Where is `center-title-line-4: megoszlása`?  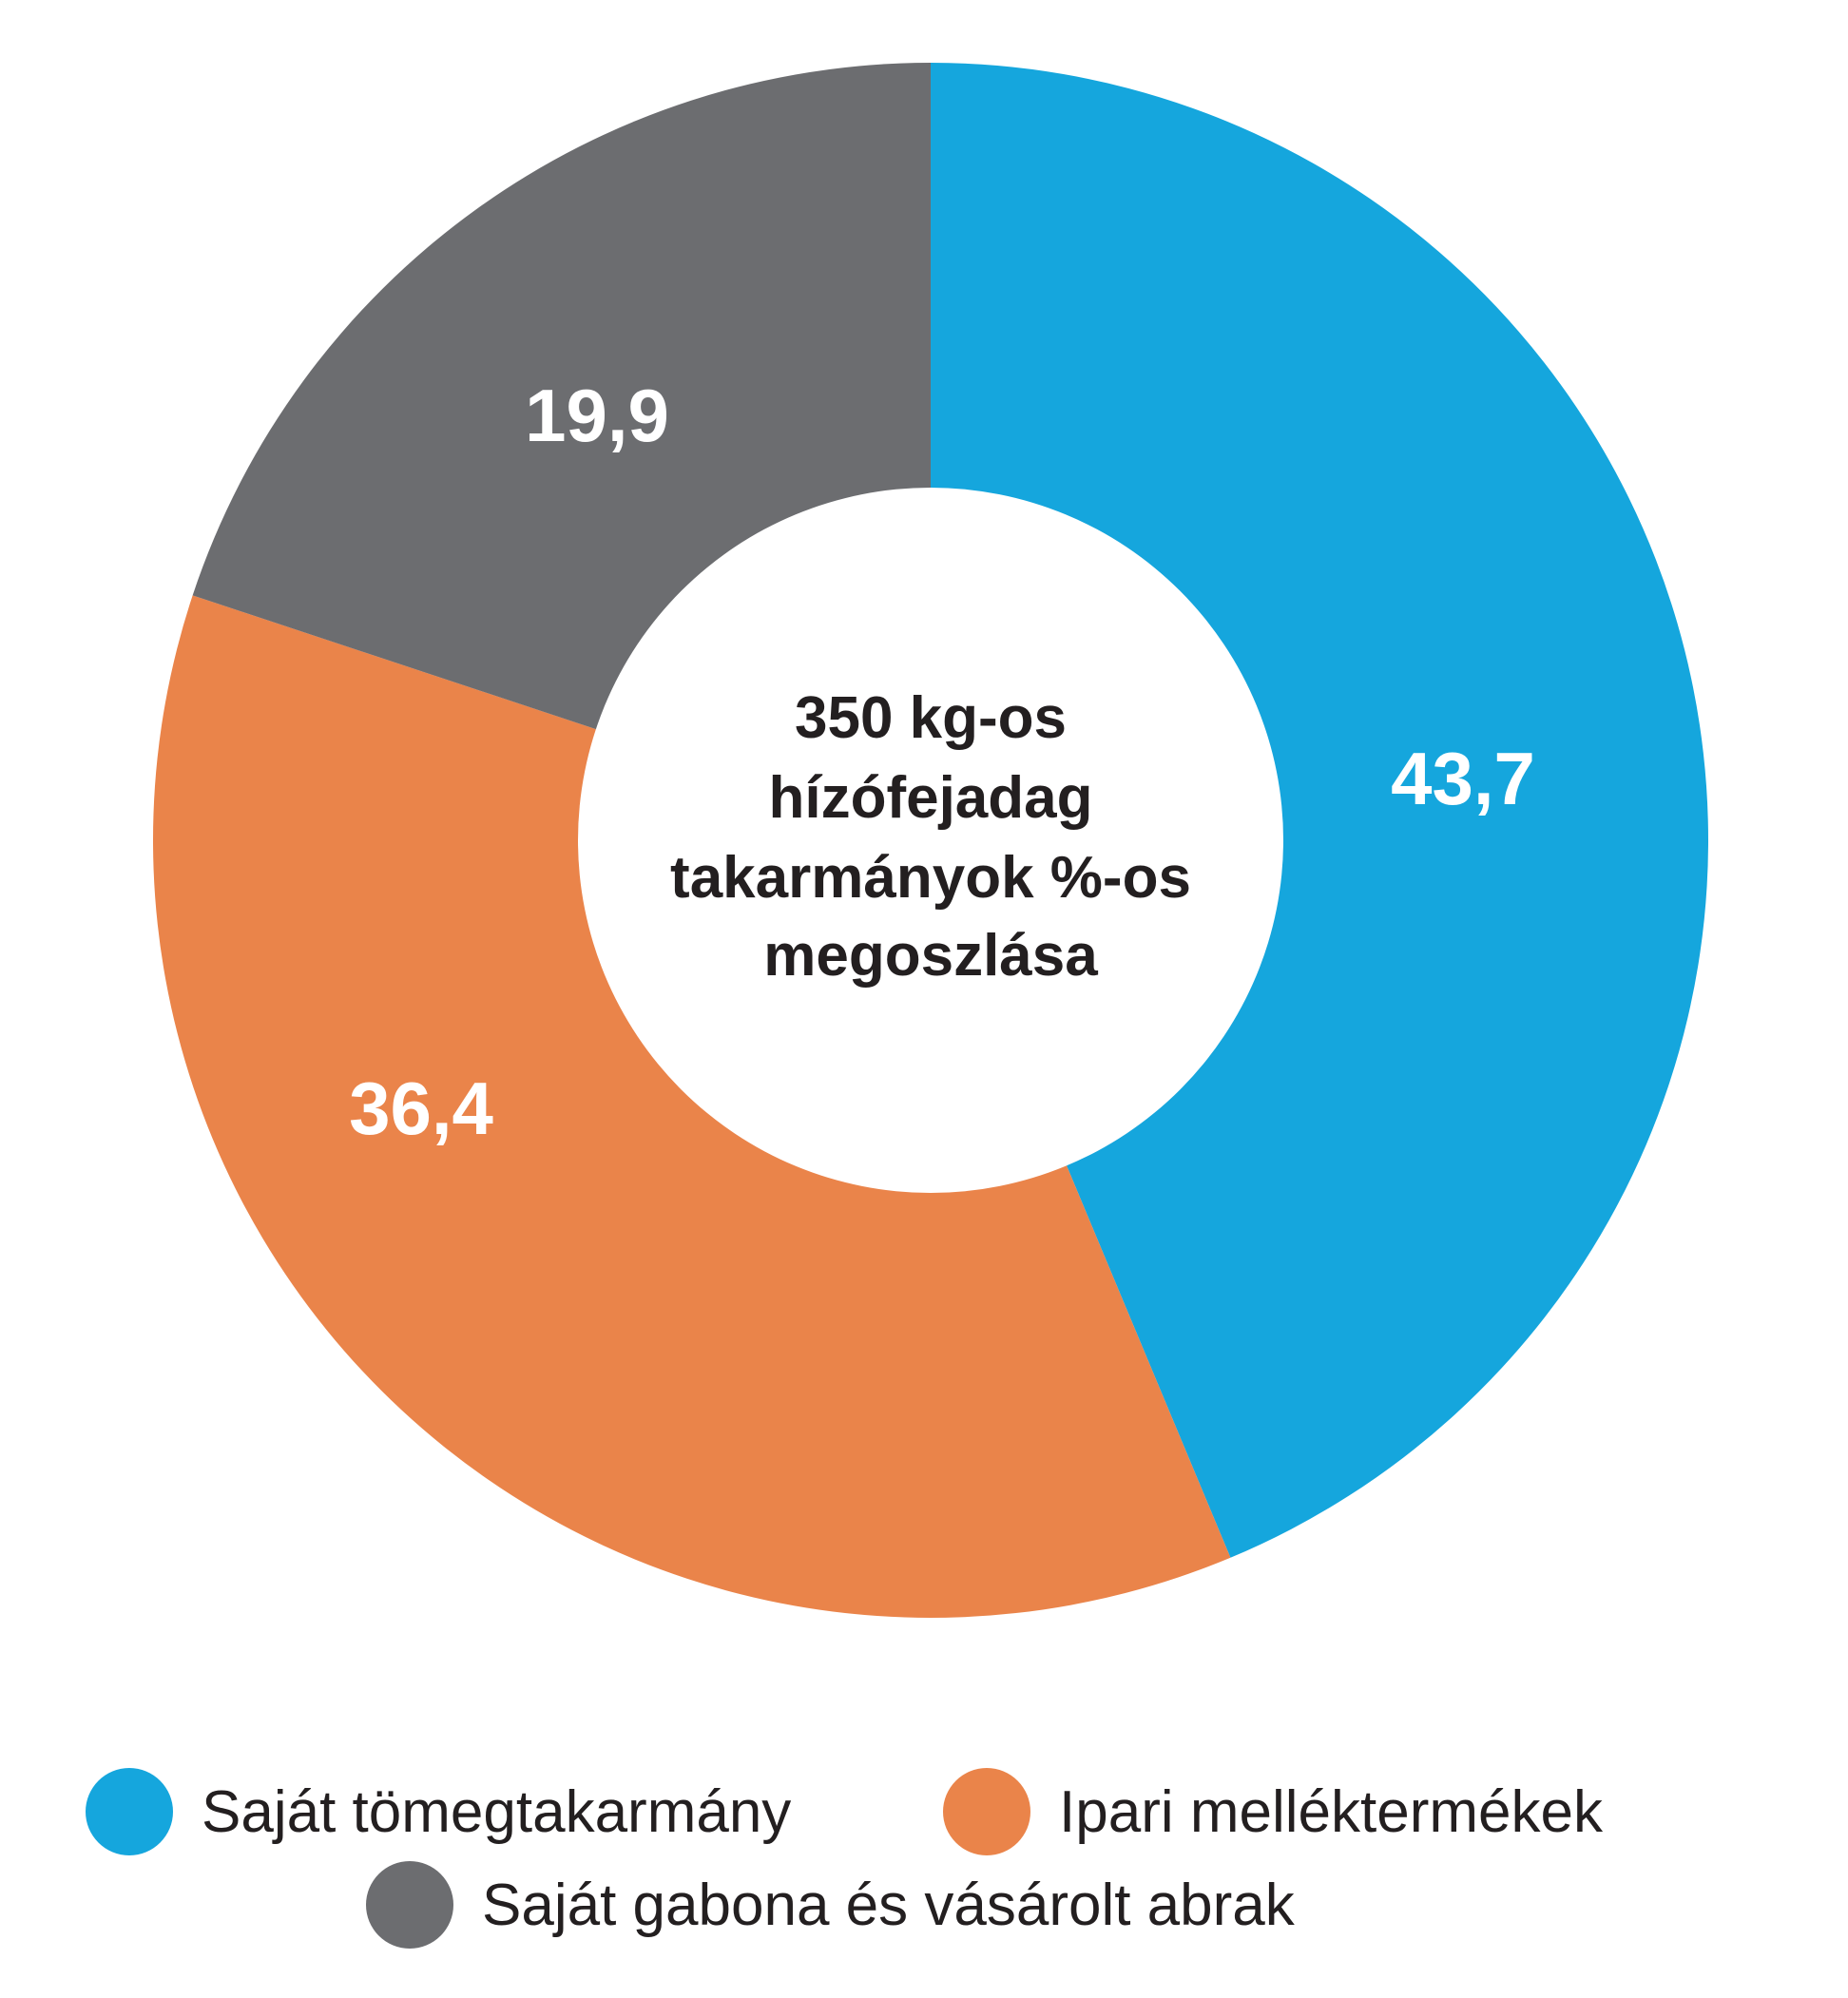 center-title-line-4: megoszlása is located at coordinates (930, 956).